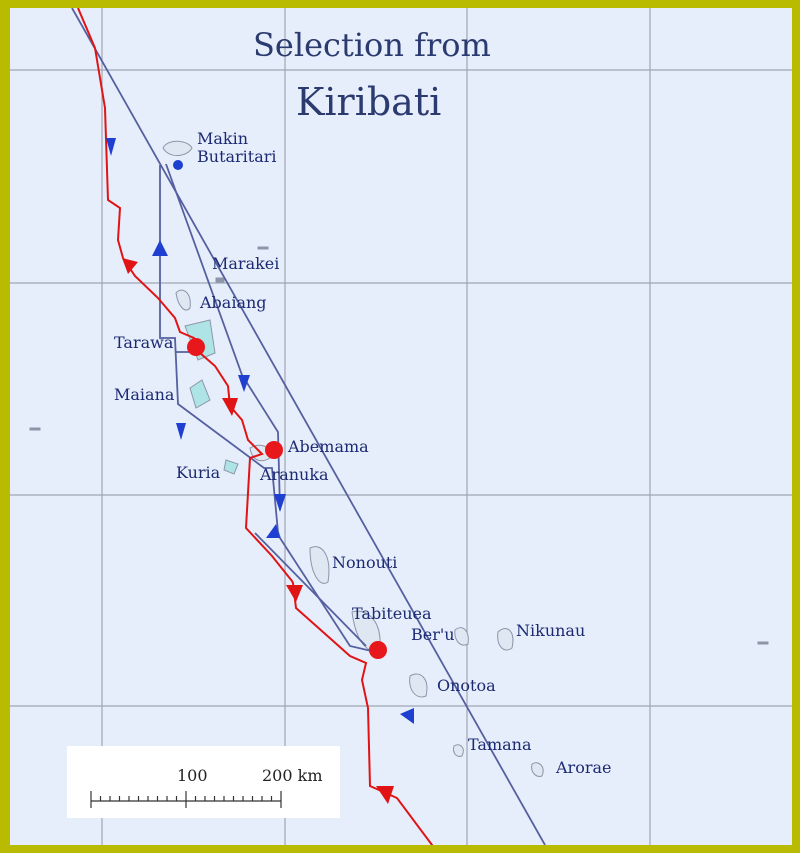 Image resolution: width=800 pixels, height=853 pixels. Describe the element at coordinates (319, 565) in the screenshot. I see `island-nonouti` at that location.